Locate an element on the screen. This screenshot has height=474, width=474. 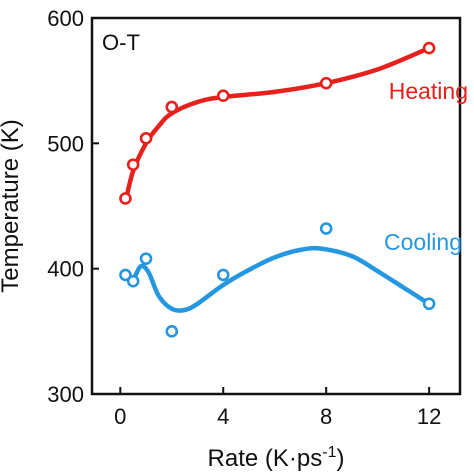
y-tick-label: 300 is located at coordinates (65, 394).